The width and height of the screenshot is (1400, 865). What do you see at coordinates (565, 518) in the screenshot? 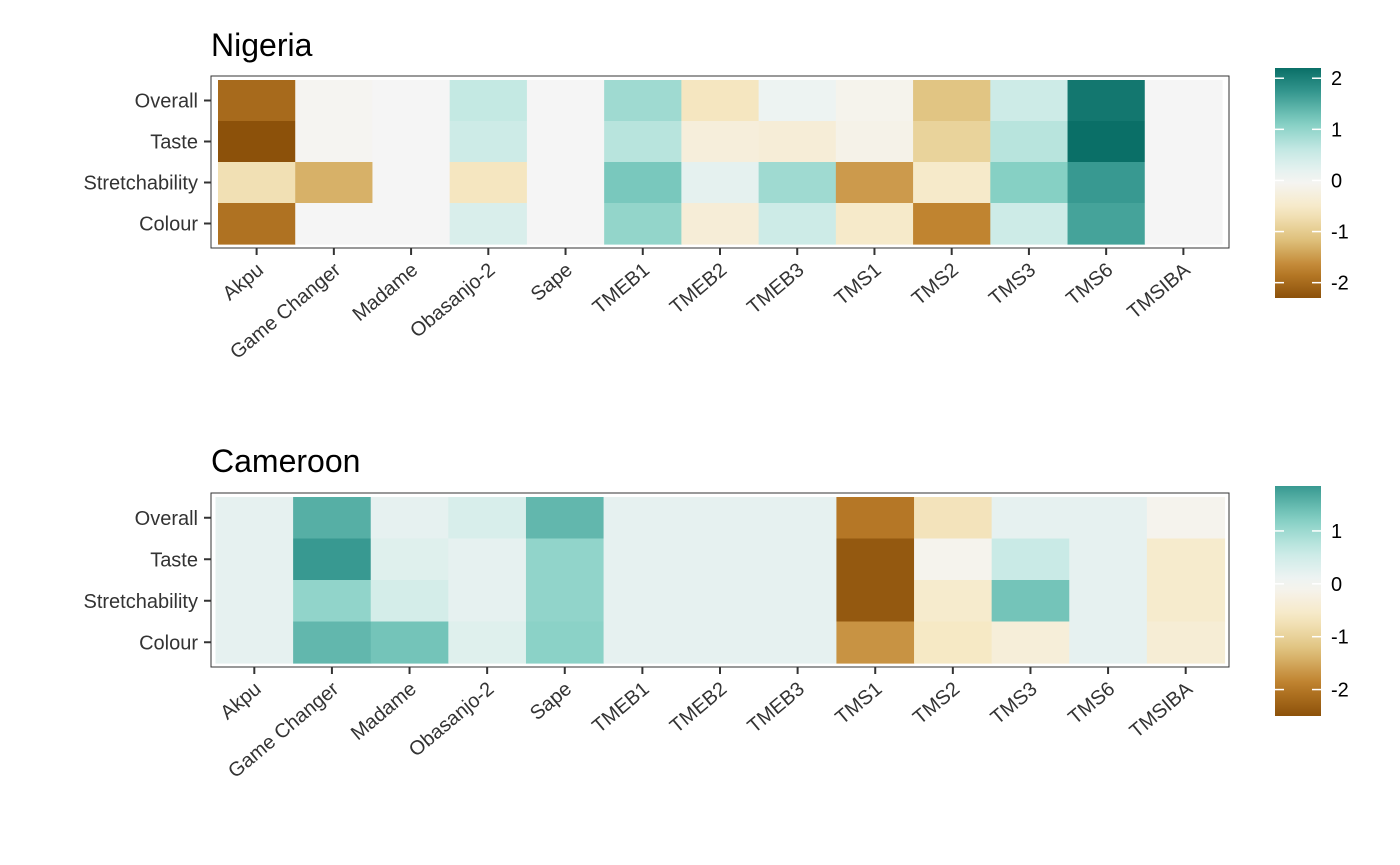
I see `heatmap-cell-overall-sape` at bounding box center [565, 518].